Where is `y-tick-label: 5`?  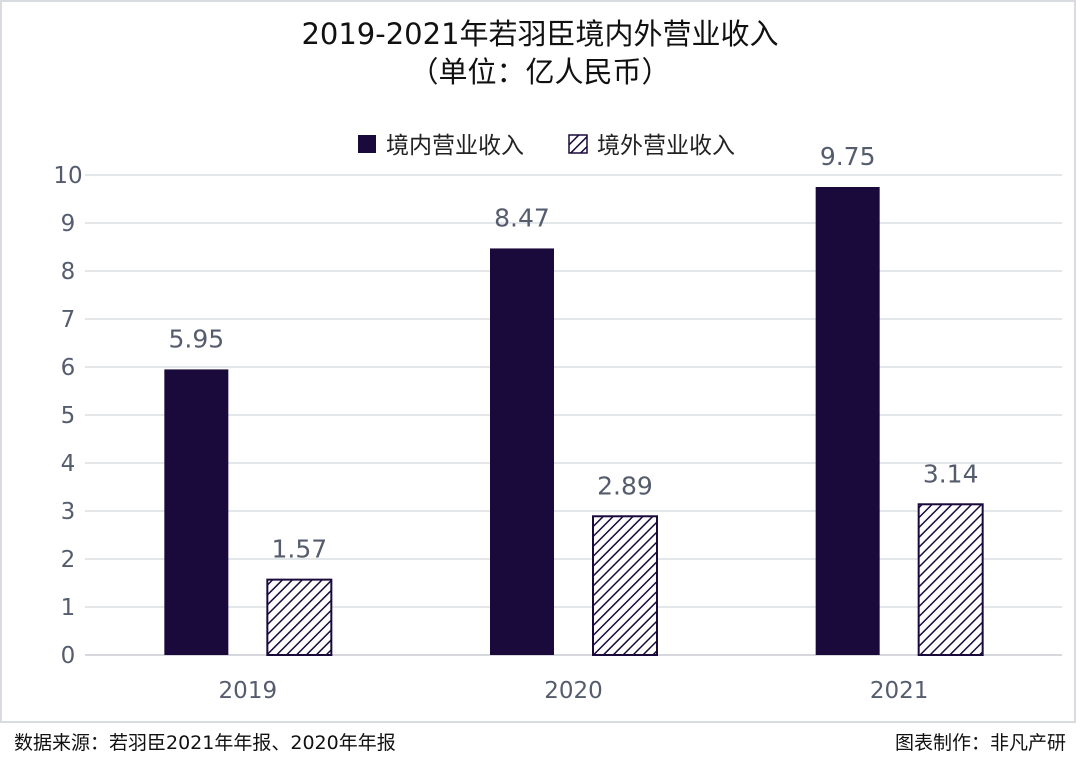
y-tick-label: 5 is located at coordinates (68, 416).